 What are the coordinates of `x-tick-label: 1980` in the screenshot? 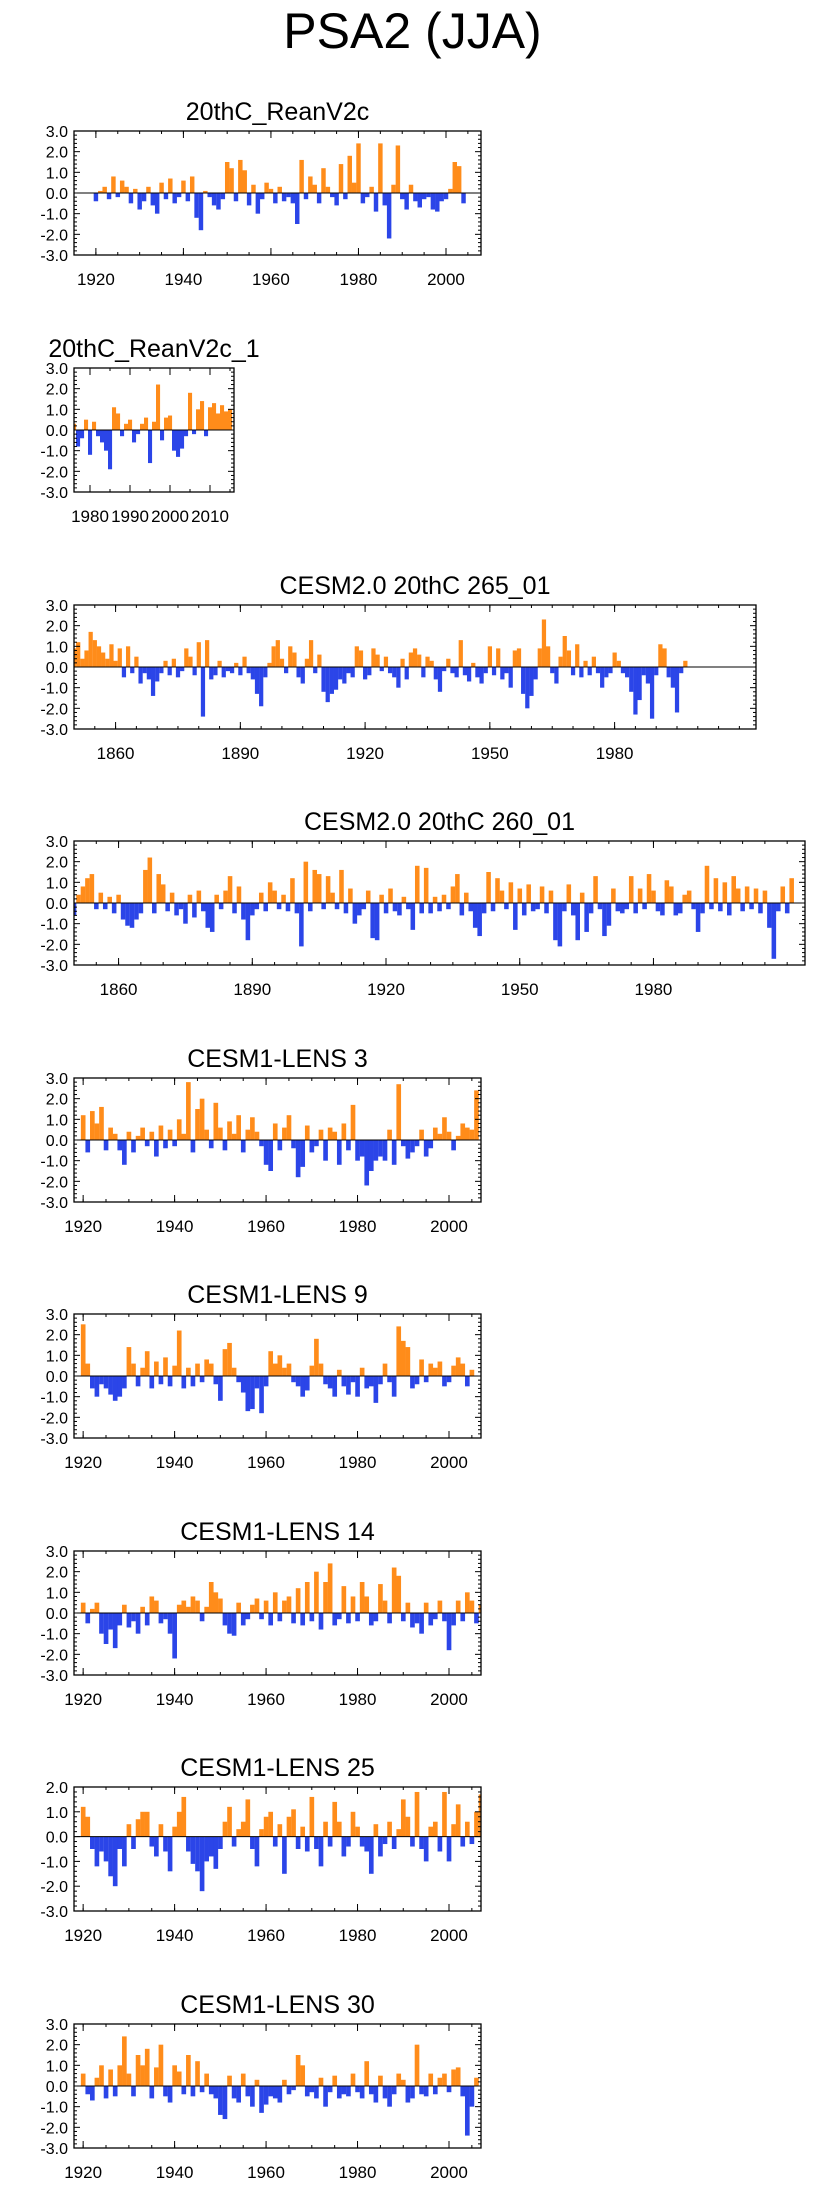 It's located at (358, 2172).